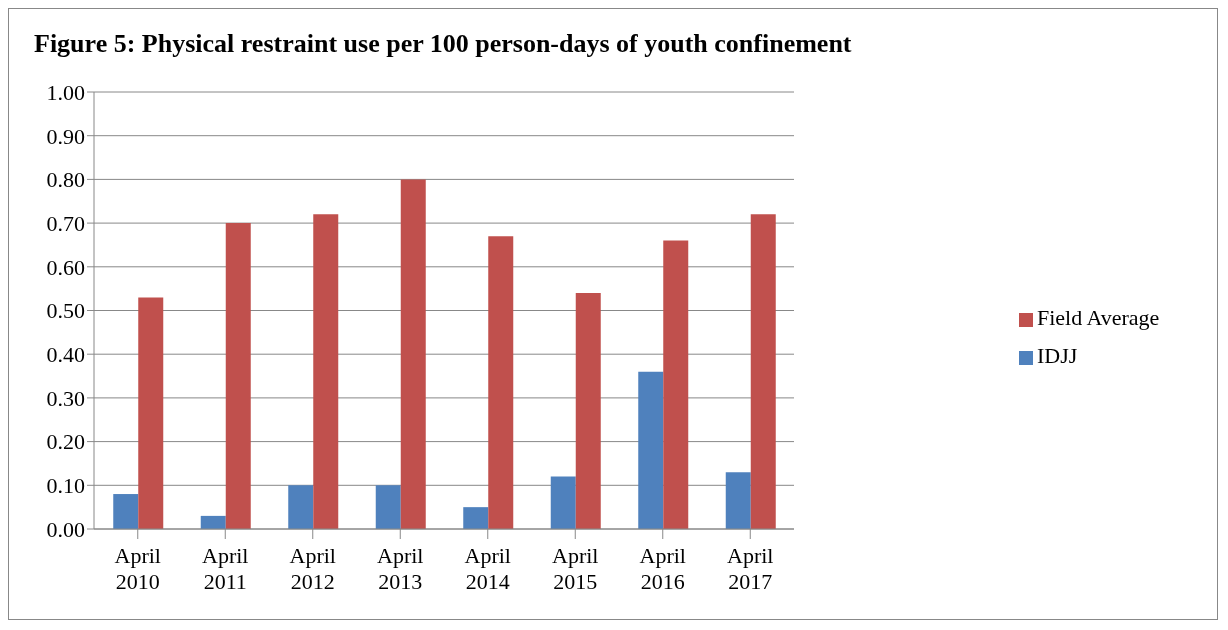  I want to click on y-tick-label: 0.30, so click(65, 398).